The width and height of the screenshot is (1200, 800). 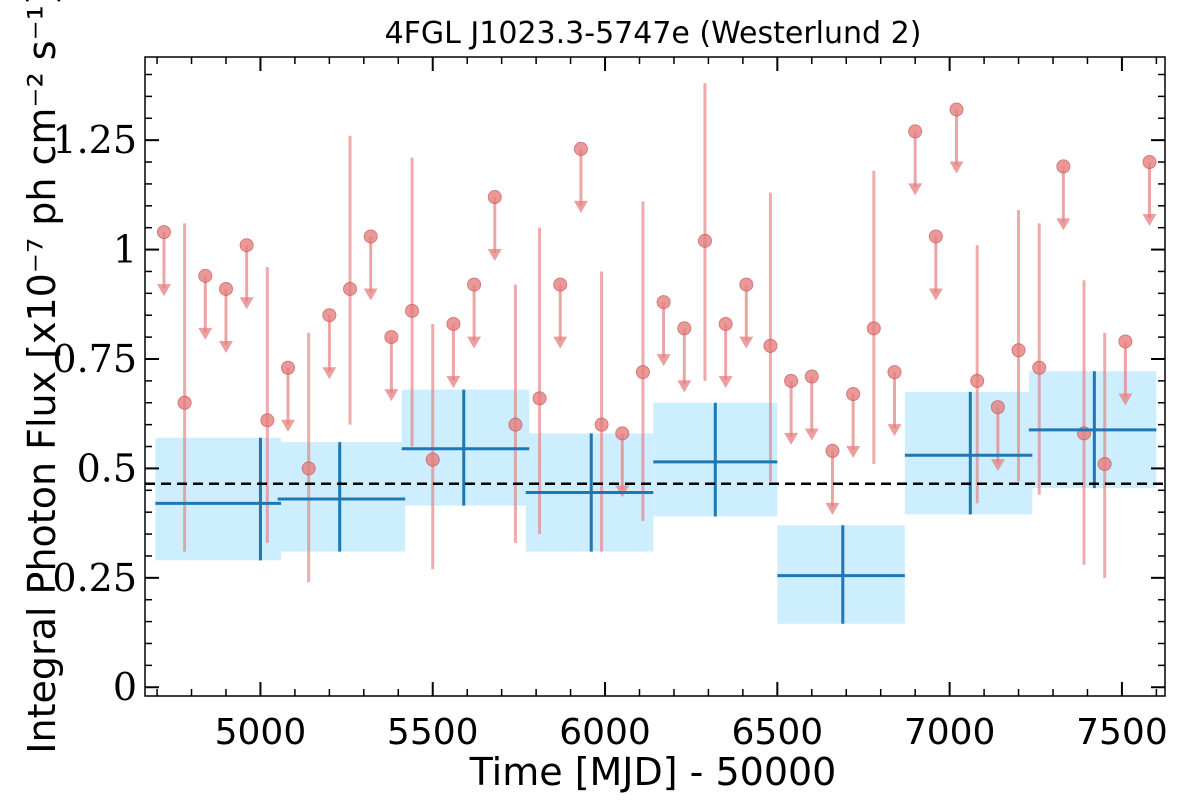 I want to click on x-tick-label: 5000, so click(x=261, y=732).